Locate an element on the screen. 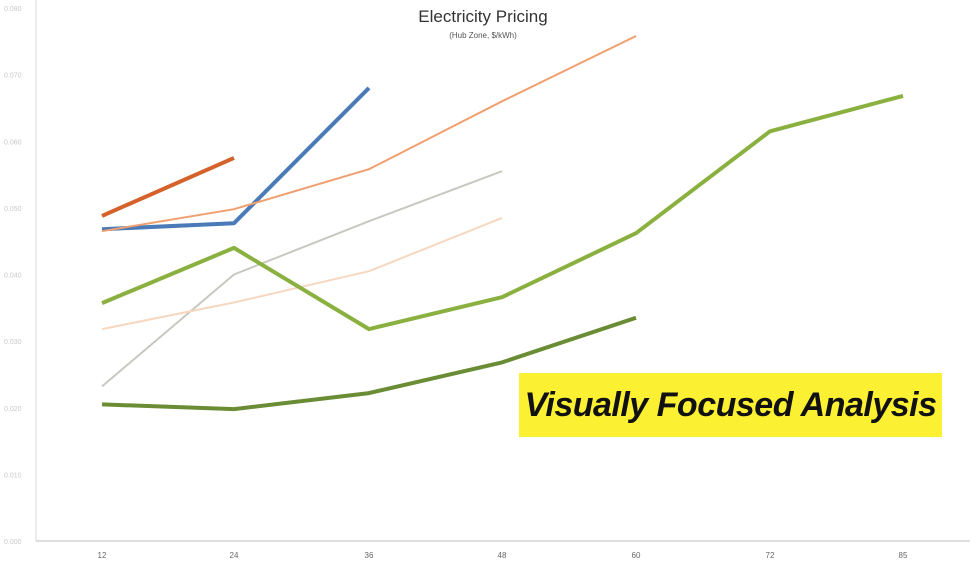  y-tick-label: 0.050 is located at coordinates (13, 209).